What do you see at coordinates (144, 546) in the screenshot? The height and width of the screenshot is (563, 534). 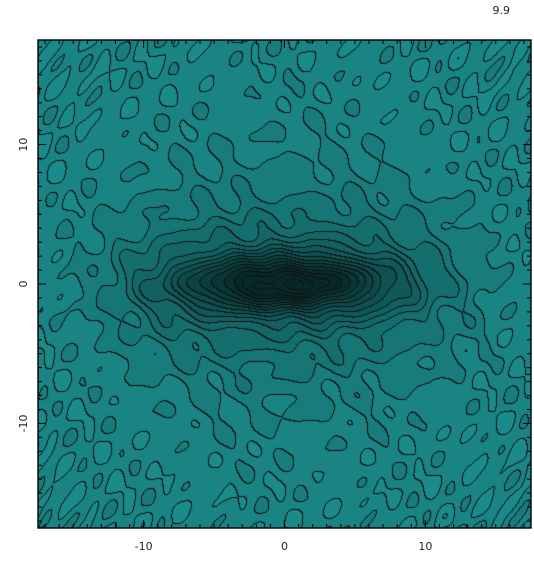 I see `x-tick-label: -10` at bounding box center [144, 546].